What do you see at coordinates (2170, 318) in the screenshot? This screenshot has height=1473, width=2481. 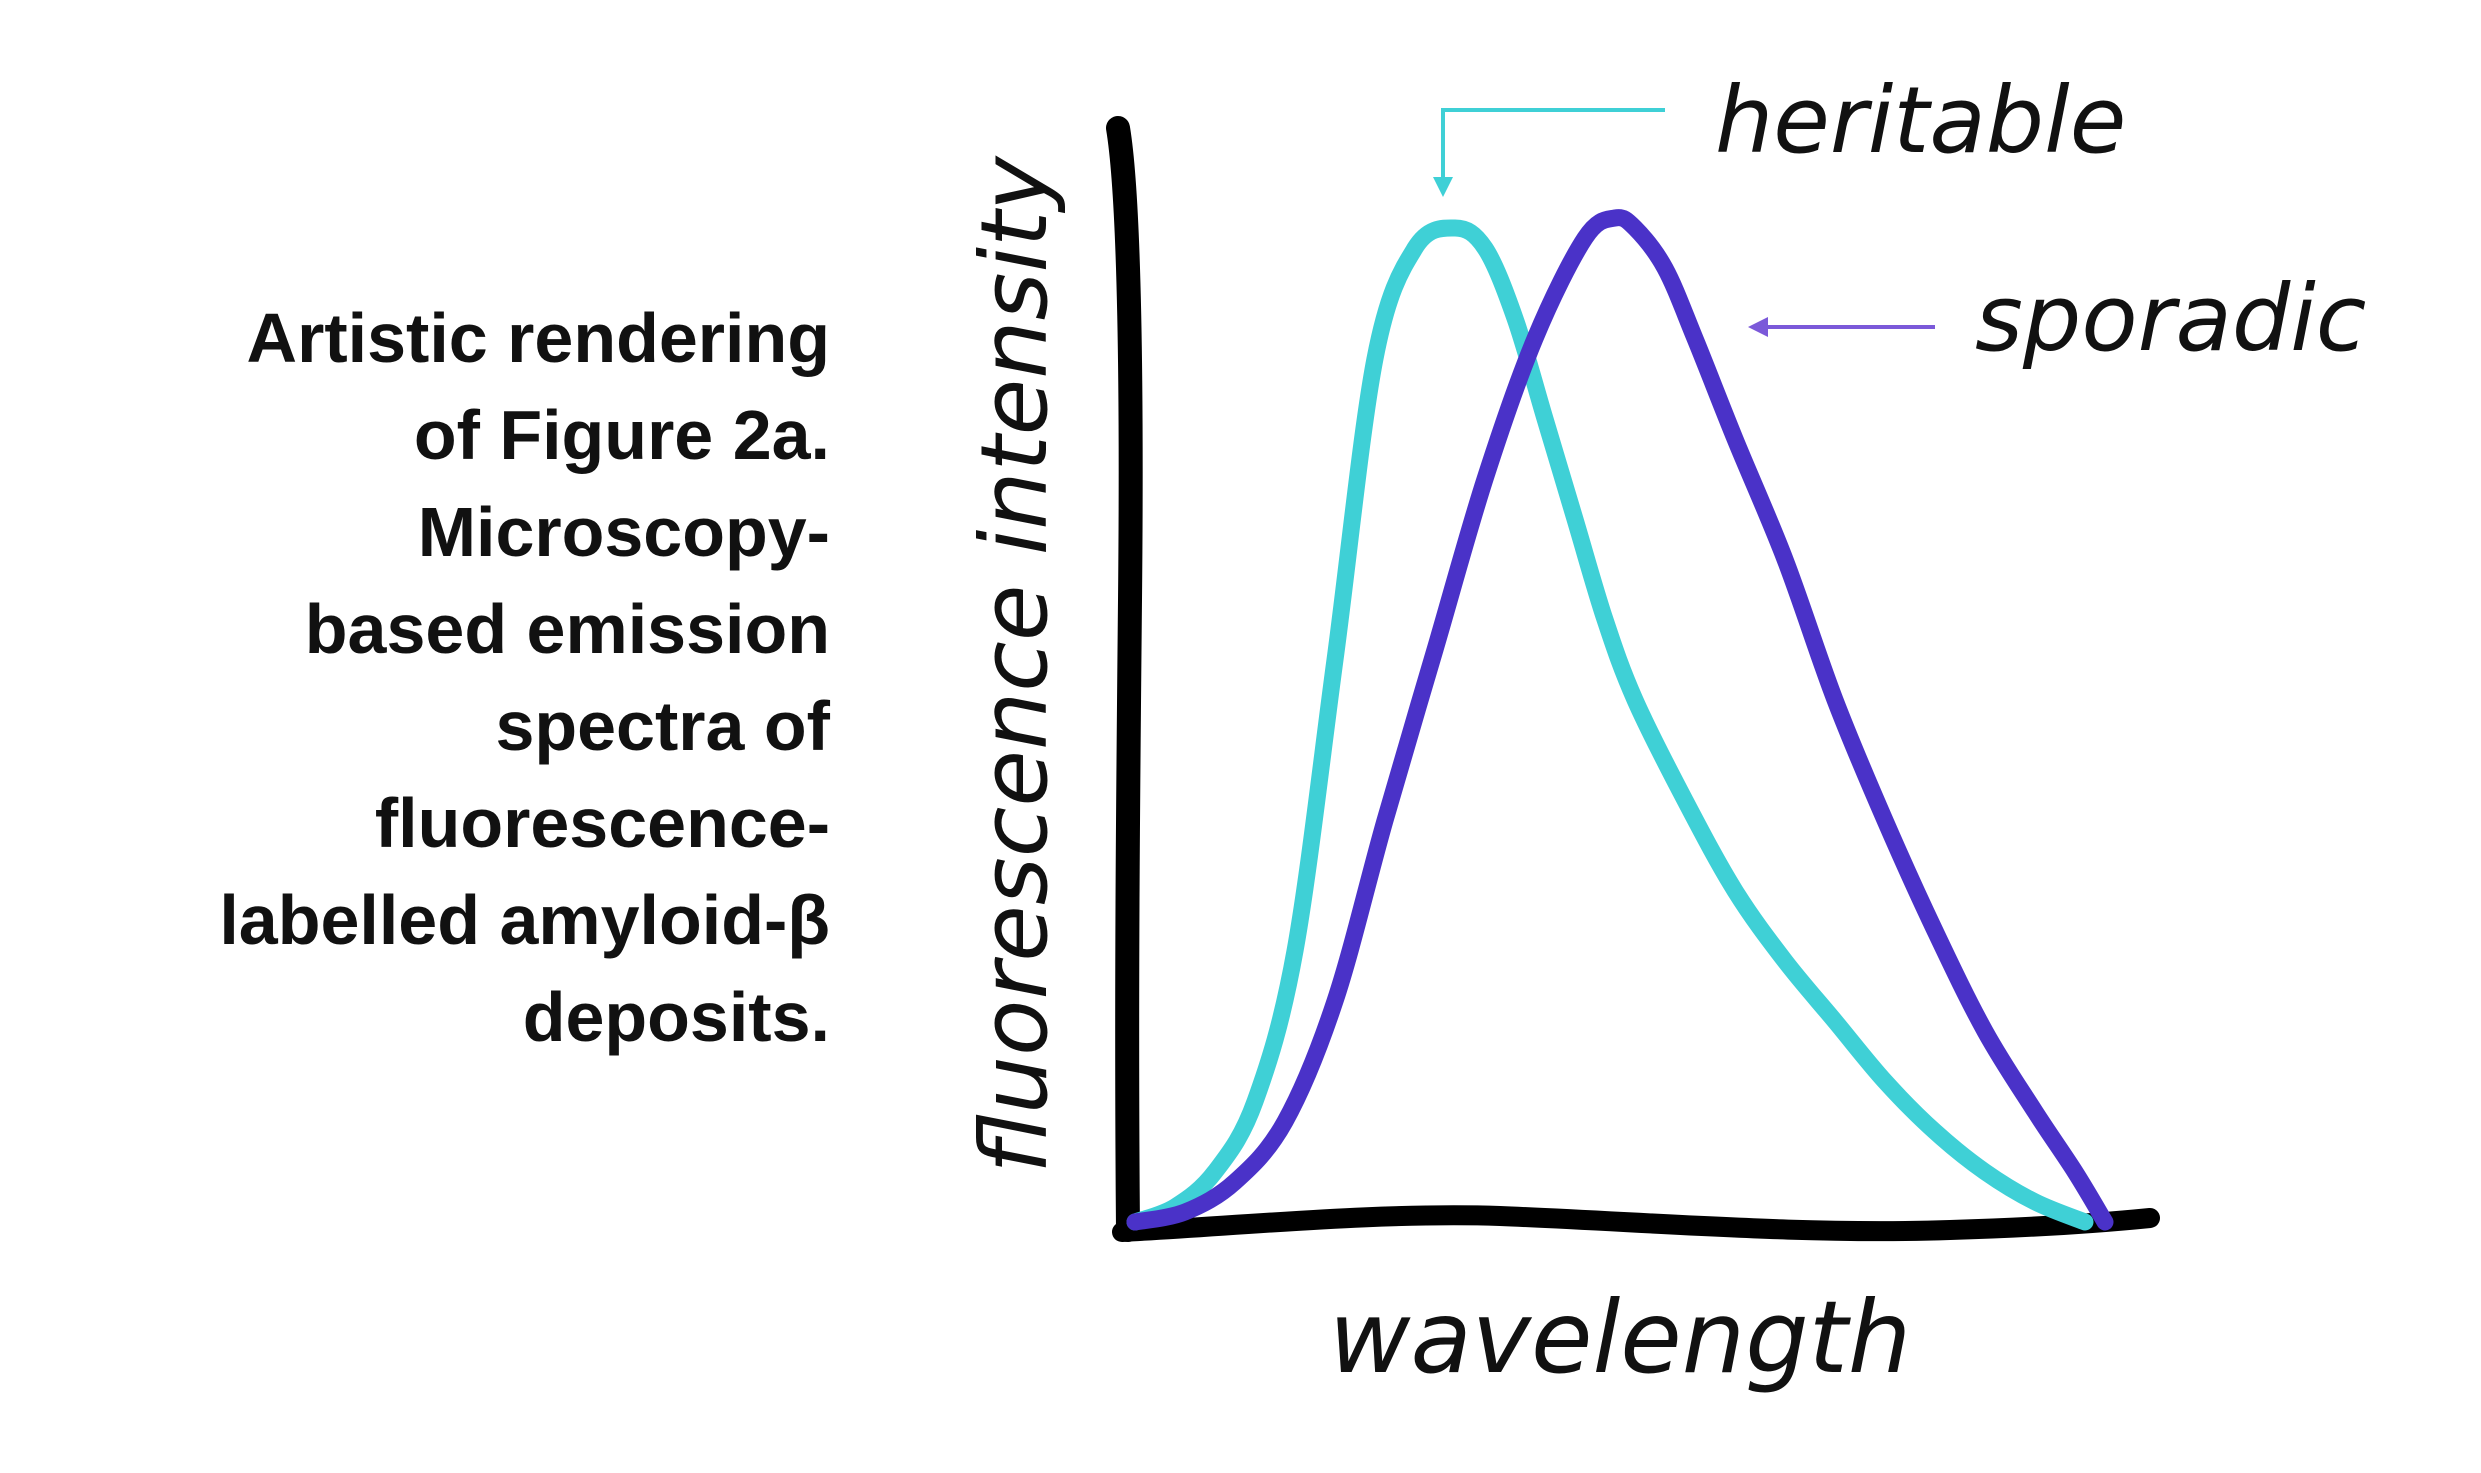 I see `annotation-sporadic: sporadic` at bounding box center [2170, 318].